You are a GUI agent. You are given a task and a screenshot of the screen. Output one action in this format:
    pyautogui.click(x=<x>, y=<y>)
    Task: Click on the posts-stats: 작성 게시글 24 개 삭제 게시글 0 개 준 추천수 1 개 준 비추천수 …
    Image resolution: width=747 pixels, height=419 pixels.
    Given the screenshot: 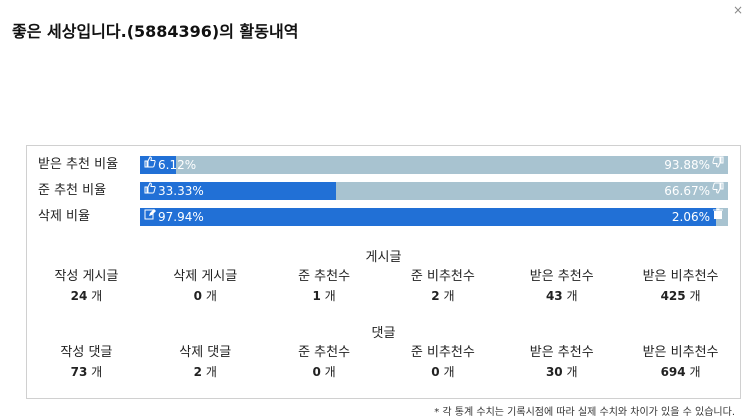 What is the action you would take?
    pyautogui.click(x=383, y=287)
    